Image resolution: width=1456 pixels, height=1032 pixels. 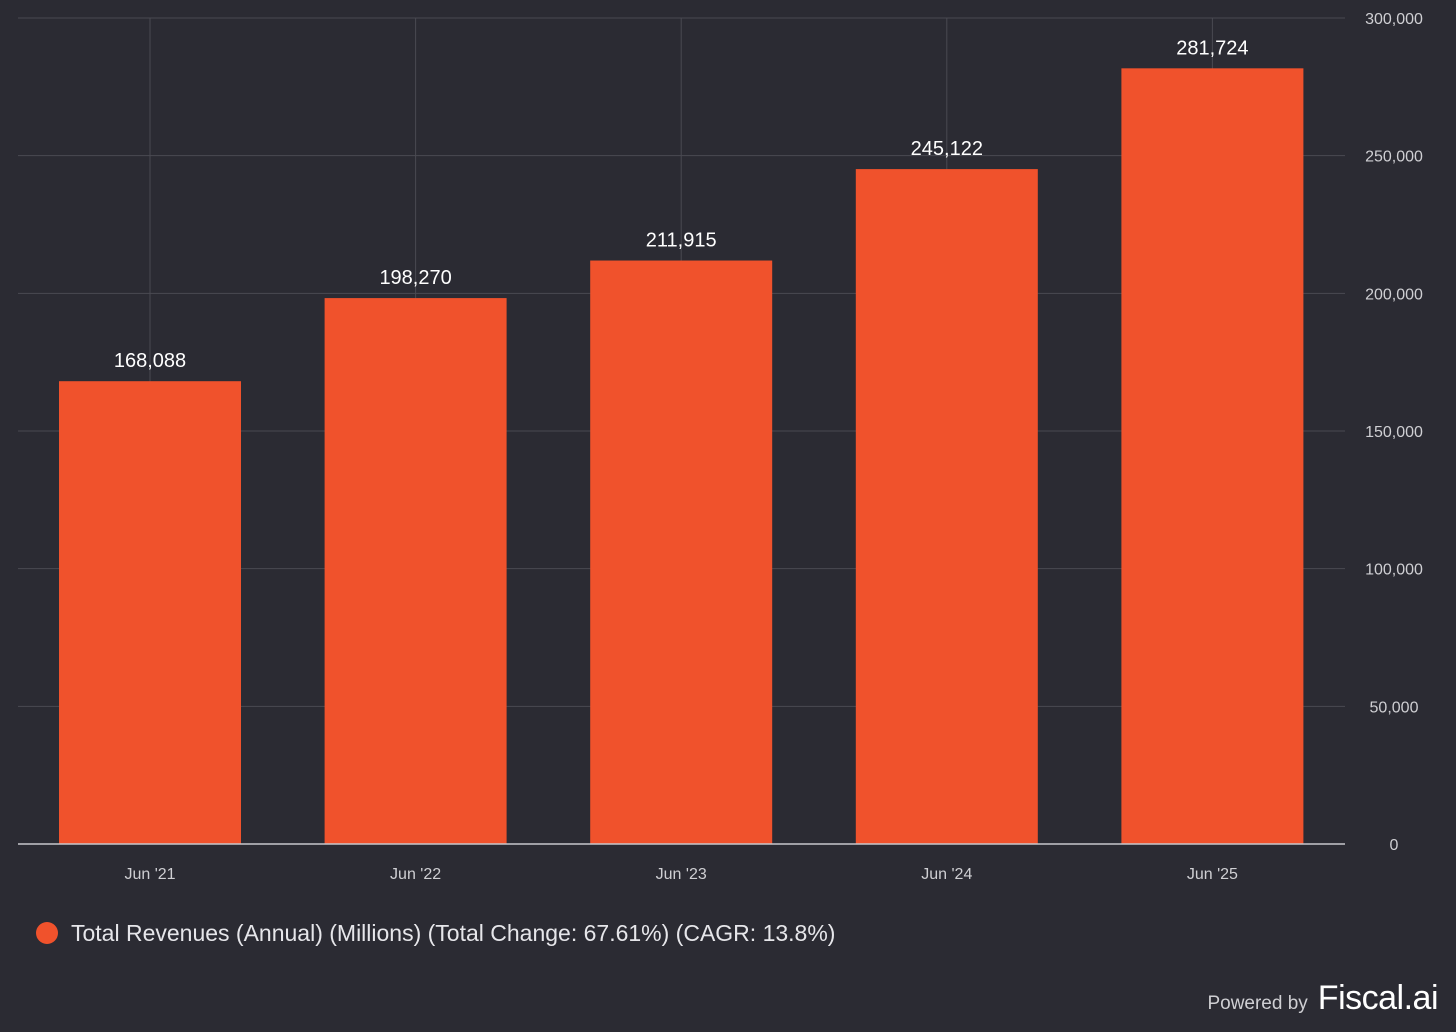 I want to click on bar-value-label: 211,915, so click(x=681, y=241).